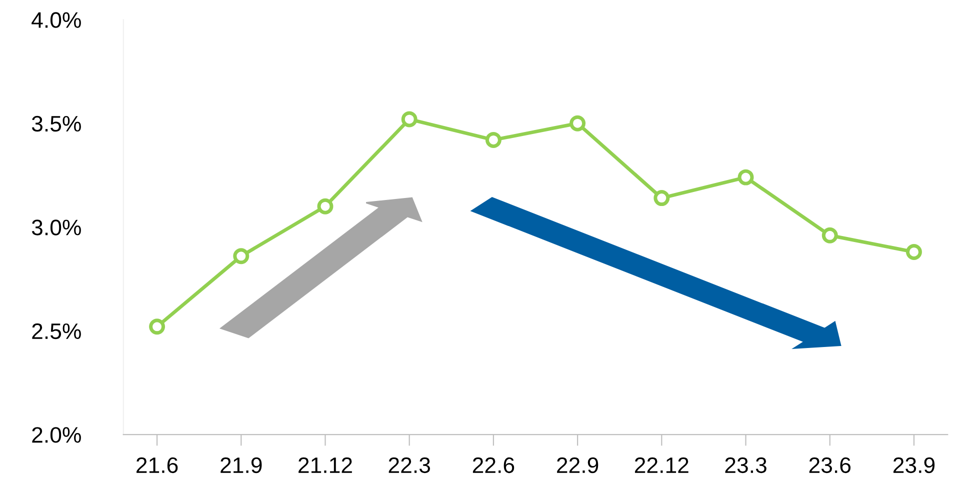 The height and width of the screenshot is (491, 964). Describe the element at coordinates (493, 465) in the screenshot. I see `x-tick-label: 22.6` at that location.